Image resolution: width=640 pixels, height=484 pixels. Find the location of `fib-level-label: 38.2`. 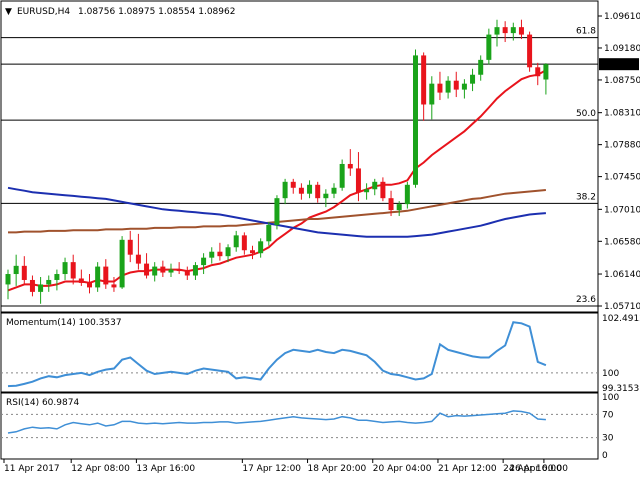

fib-level-label: 38.2 is located at coordinates (586, 197).